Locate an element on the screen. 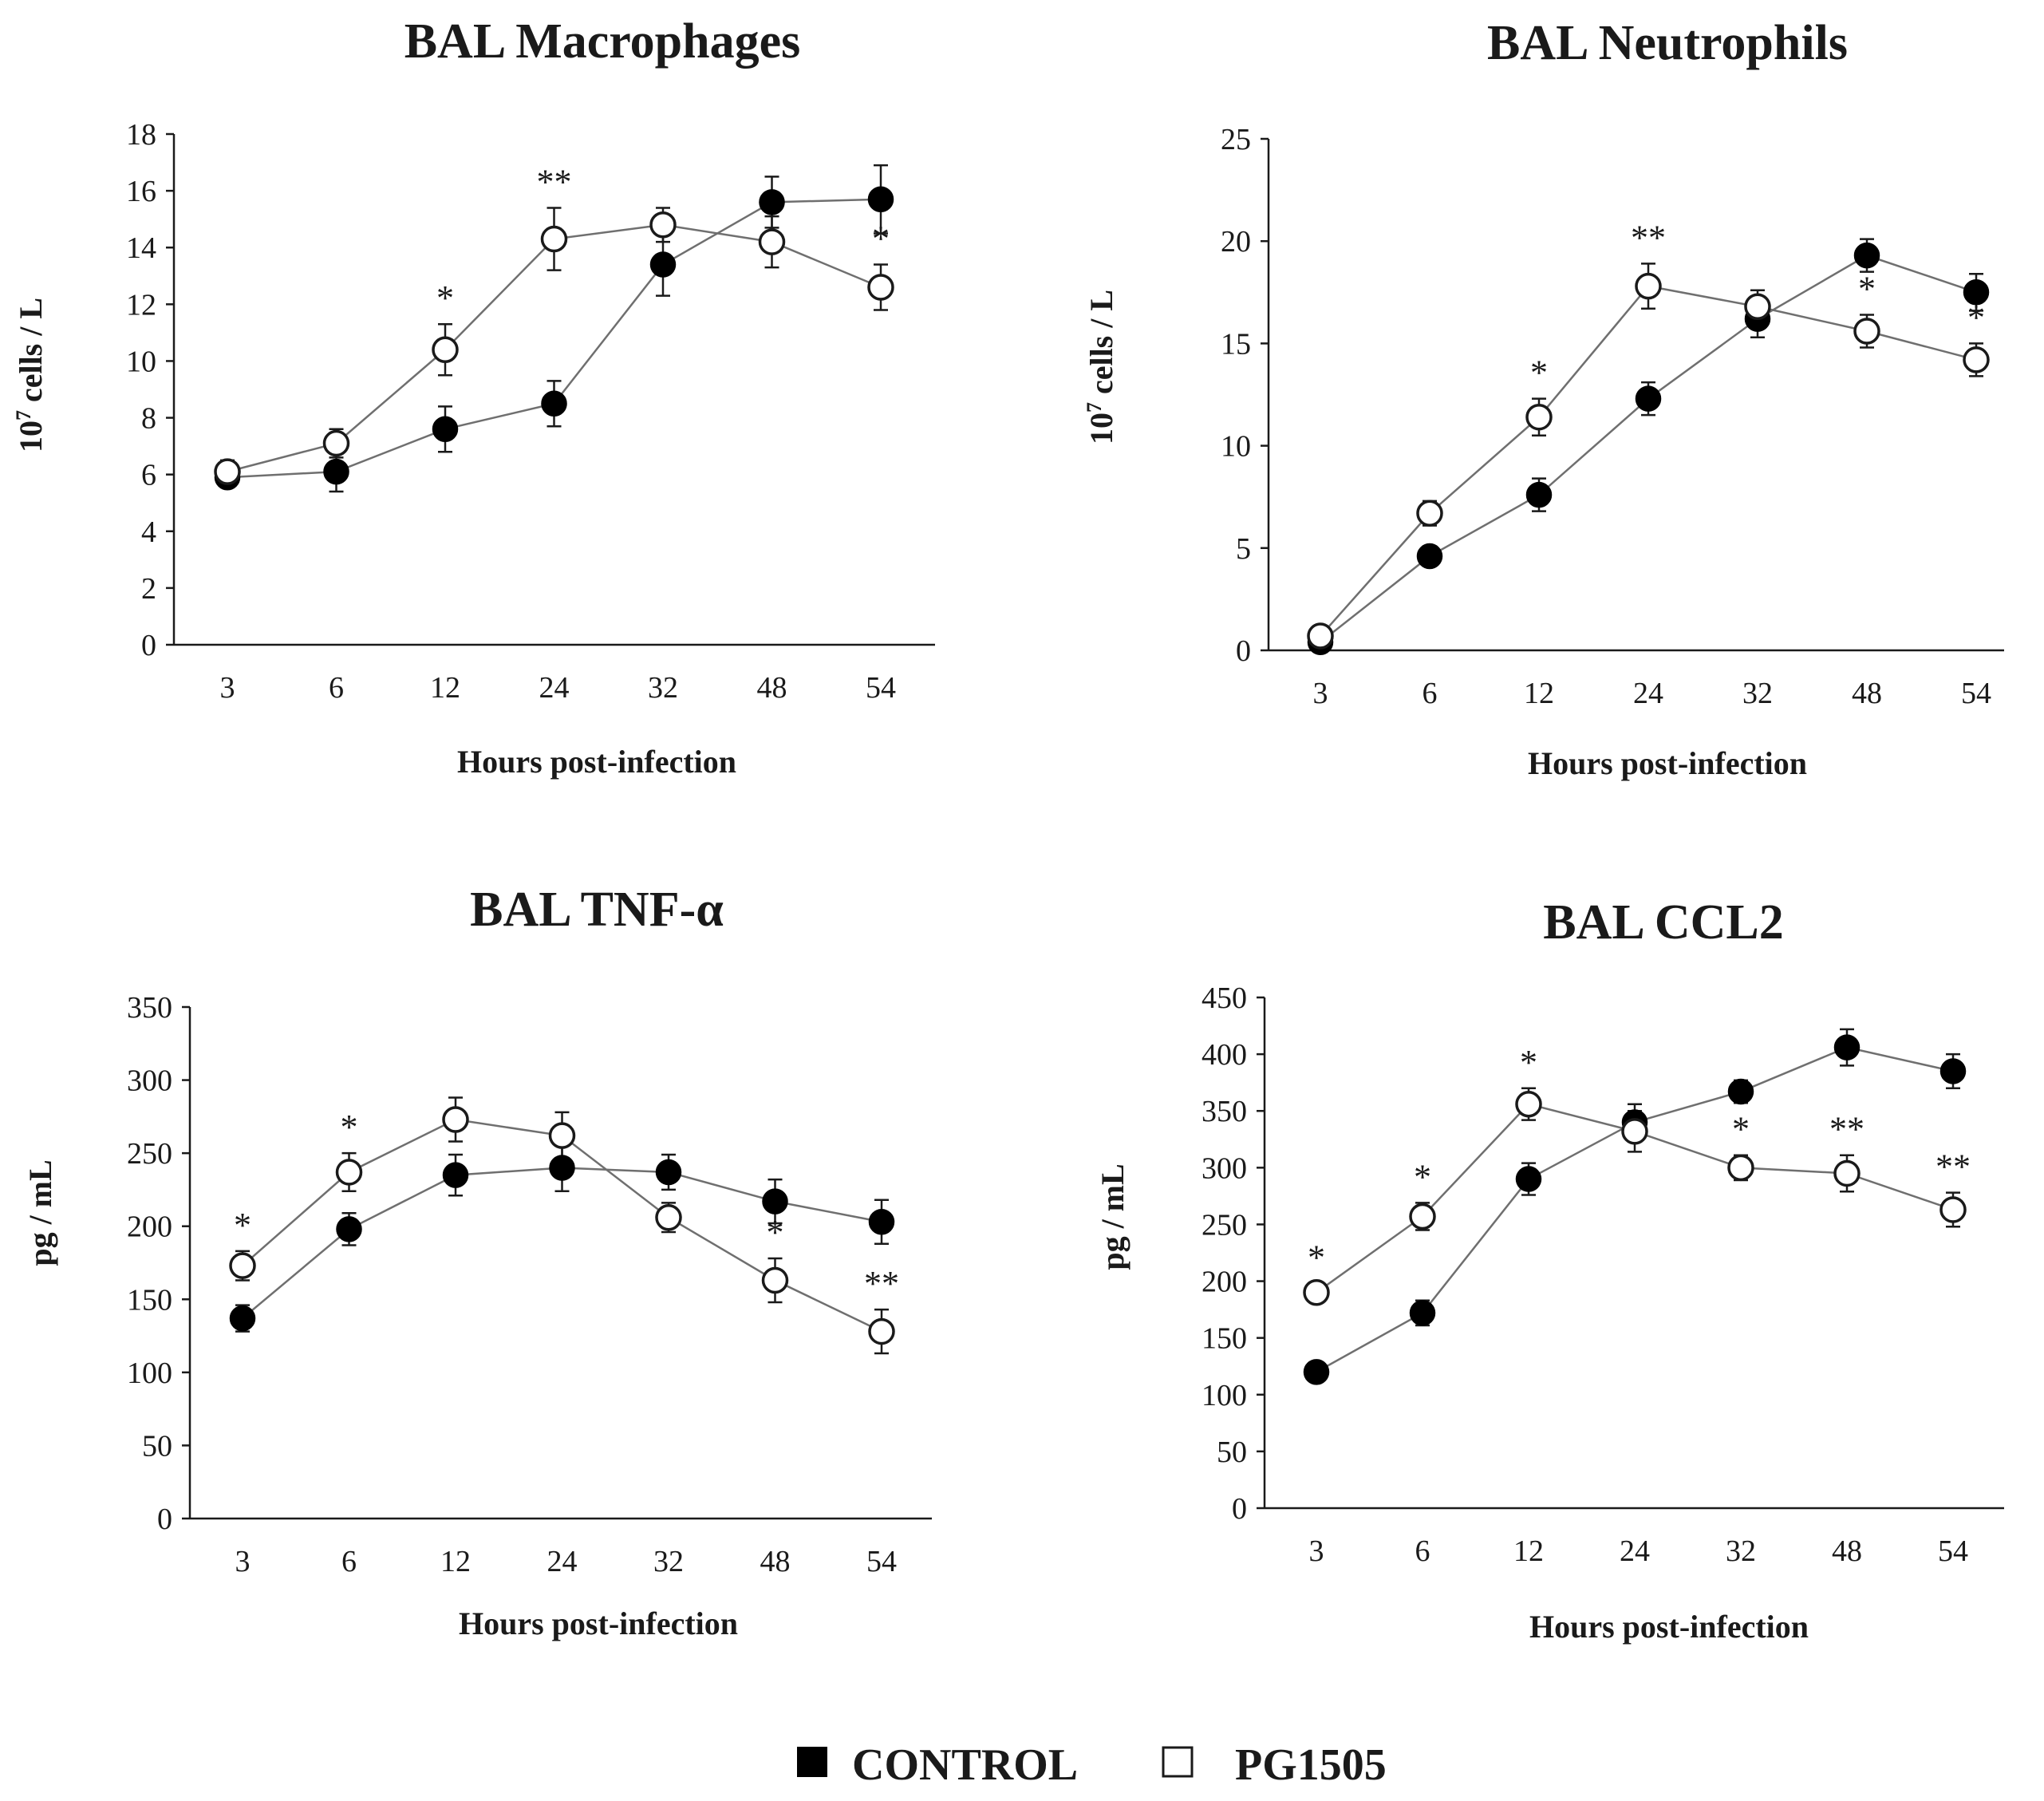 Image resolution: width=2044 pixels, height=1801 pixels. significance-marks: ***** is located at coordinates (1757, 305).